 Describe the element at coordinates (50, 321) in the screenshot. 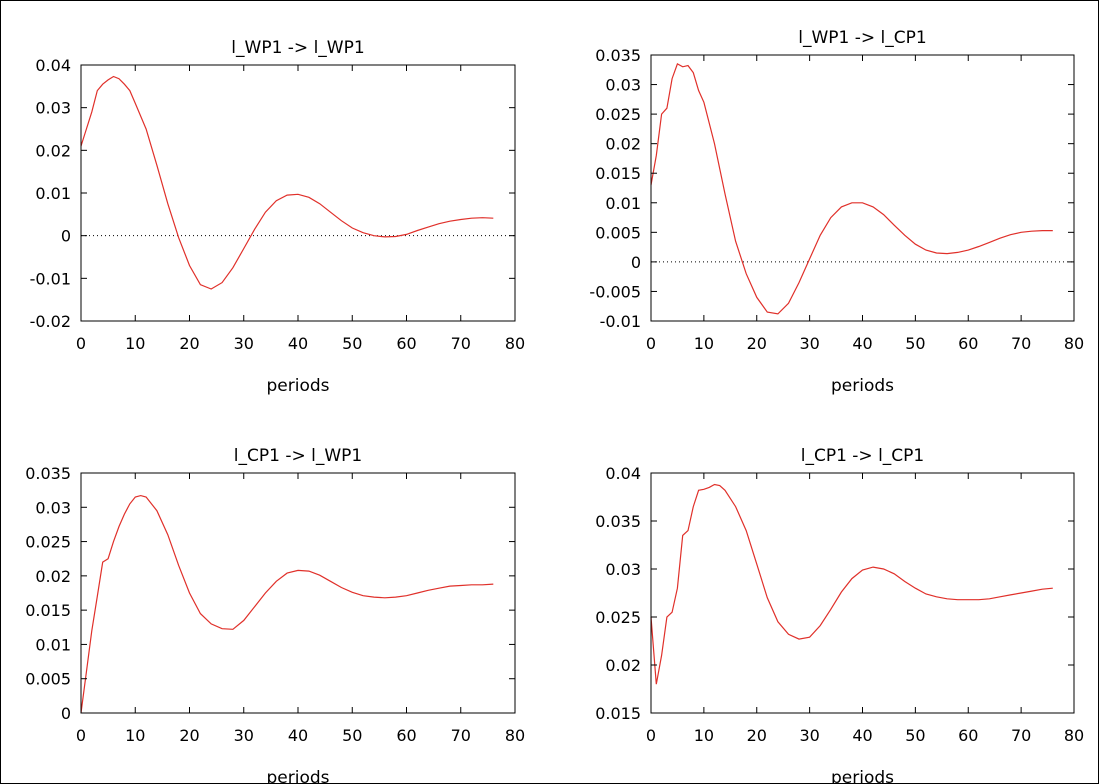

I see `y-tick-label: -0.02` at that location.